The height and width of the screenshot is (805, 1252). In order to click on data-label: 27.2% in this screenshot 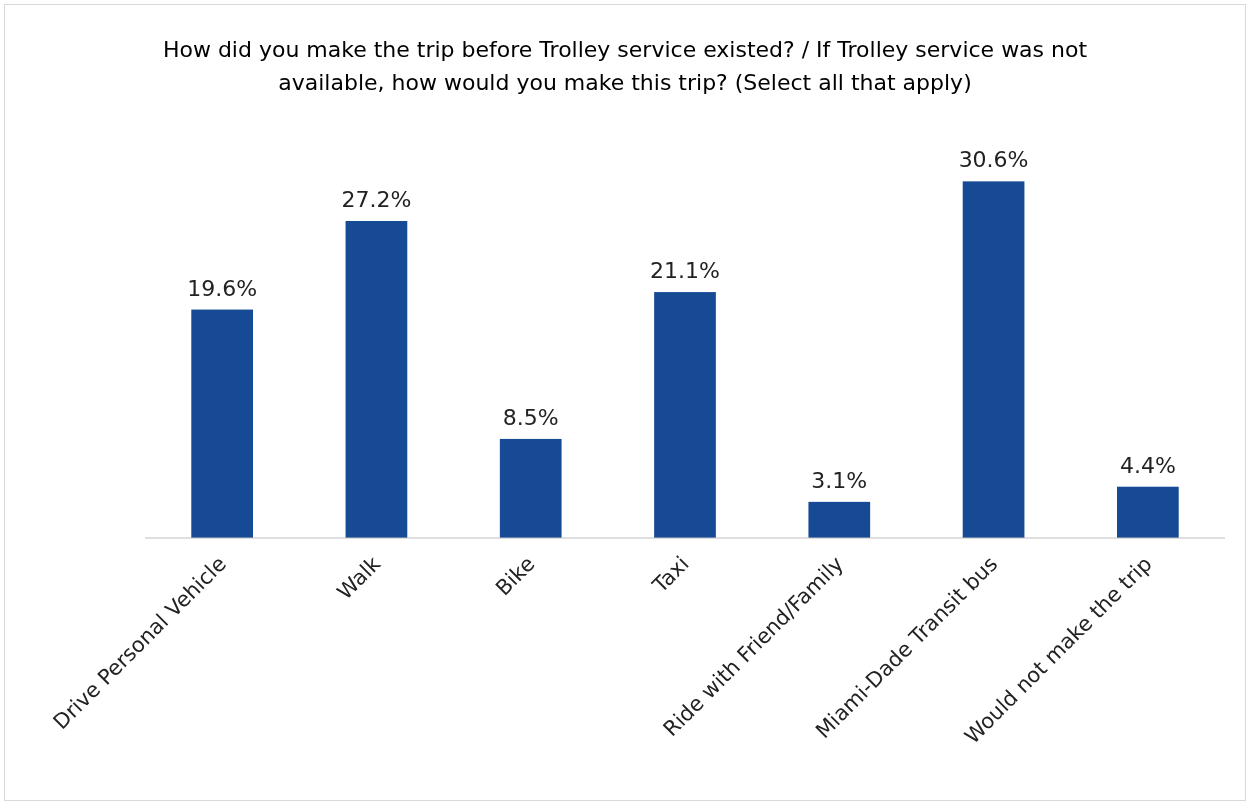, I will do `click(376, 199)`.